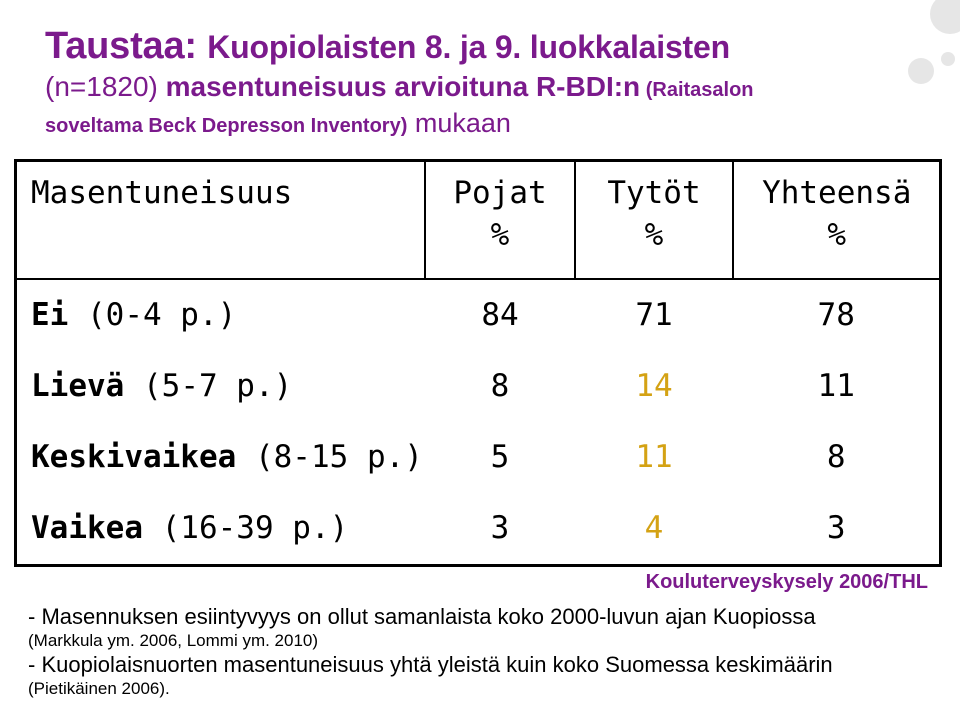  I want to click on score-range: (16-39 p.), so click(245, 528).